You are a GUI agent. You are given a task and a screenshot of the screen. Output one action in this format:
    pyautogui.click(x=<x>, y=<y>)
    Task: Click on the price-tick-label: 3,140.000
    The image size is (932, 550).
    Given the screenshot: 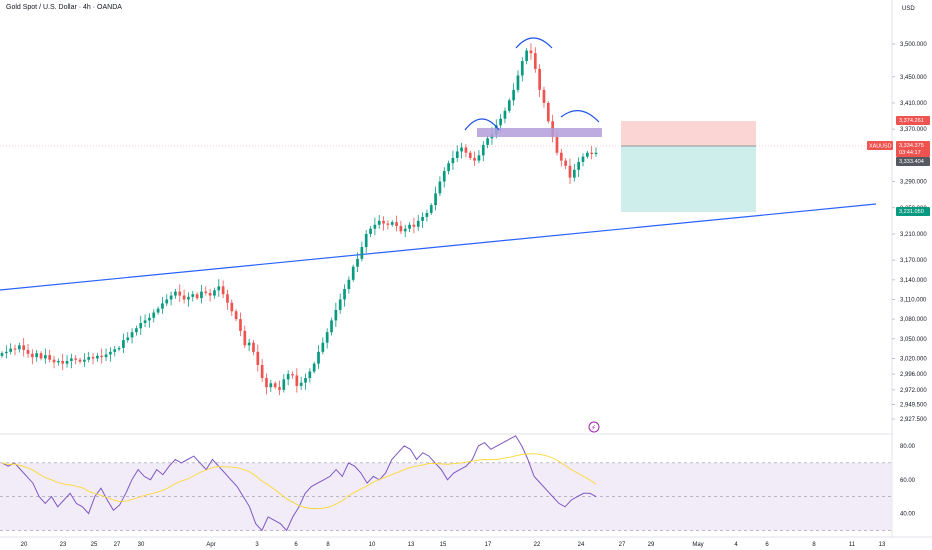 What is the action you would take?
    pyautogui.click(x=913, y=281)
    